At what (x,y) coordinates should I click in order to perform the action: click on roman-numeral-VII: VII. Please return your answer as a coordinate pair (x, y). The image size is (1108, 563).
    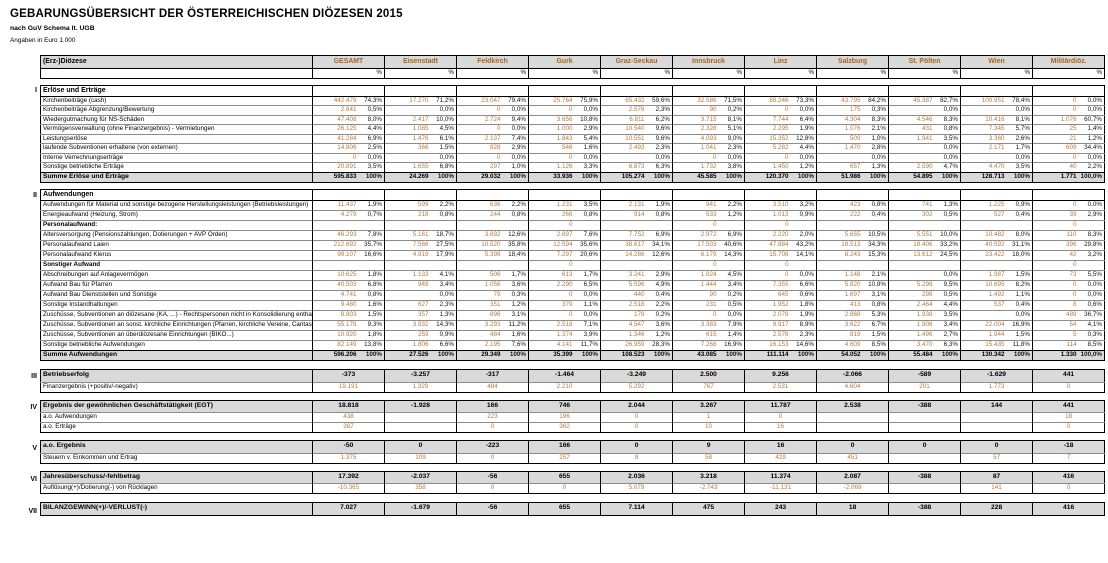
    Looking at the image, I should click on (32, 511).